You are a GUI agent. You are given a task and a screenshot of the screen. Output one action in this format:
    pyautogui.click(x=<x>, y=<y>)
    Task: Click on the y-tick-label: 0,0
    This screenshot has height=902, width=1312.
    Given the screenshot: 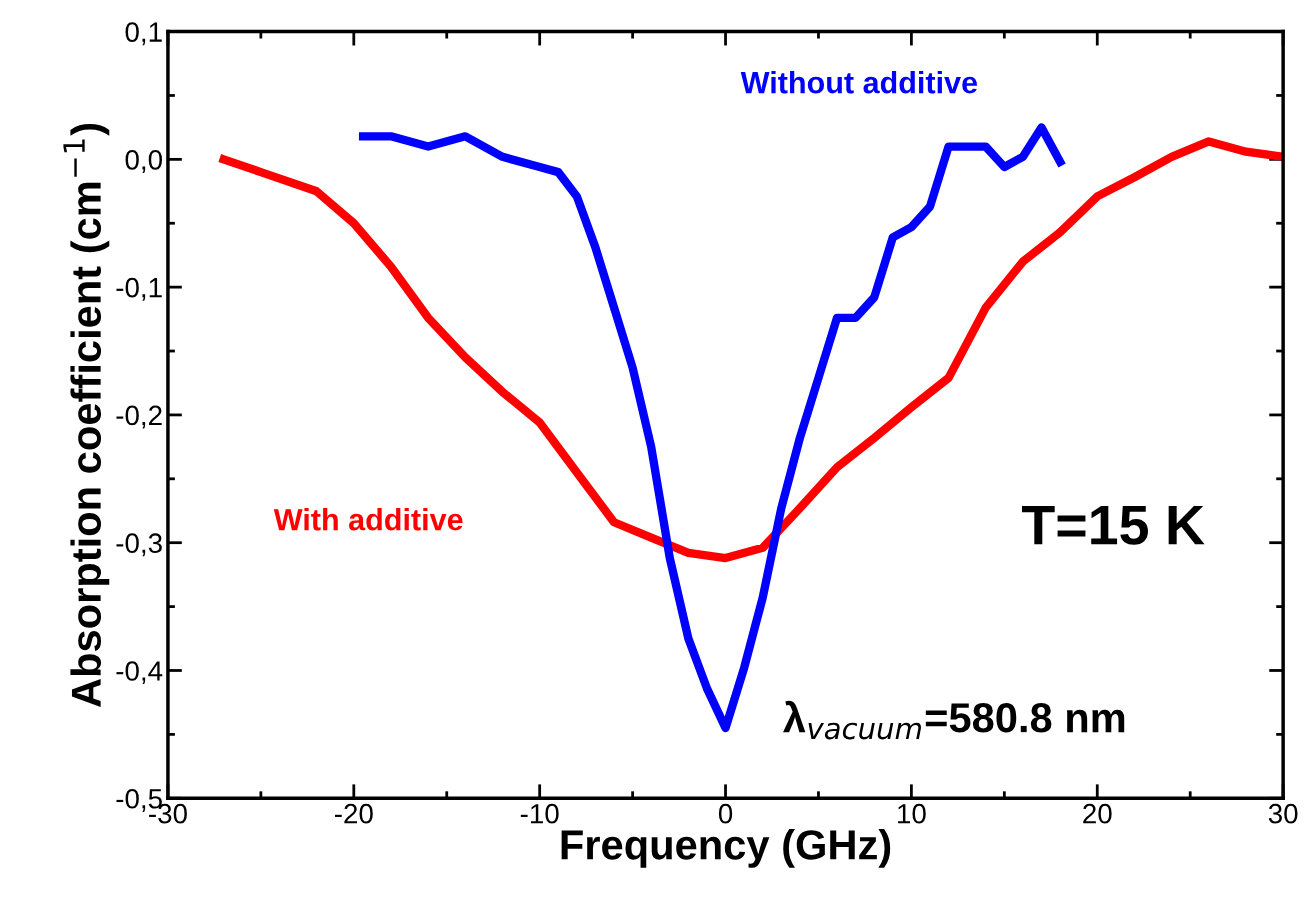 What is the action you would take?
    pyautogui.click(x=143, y=161)
    